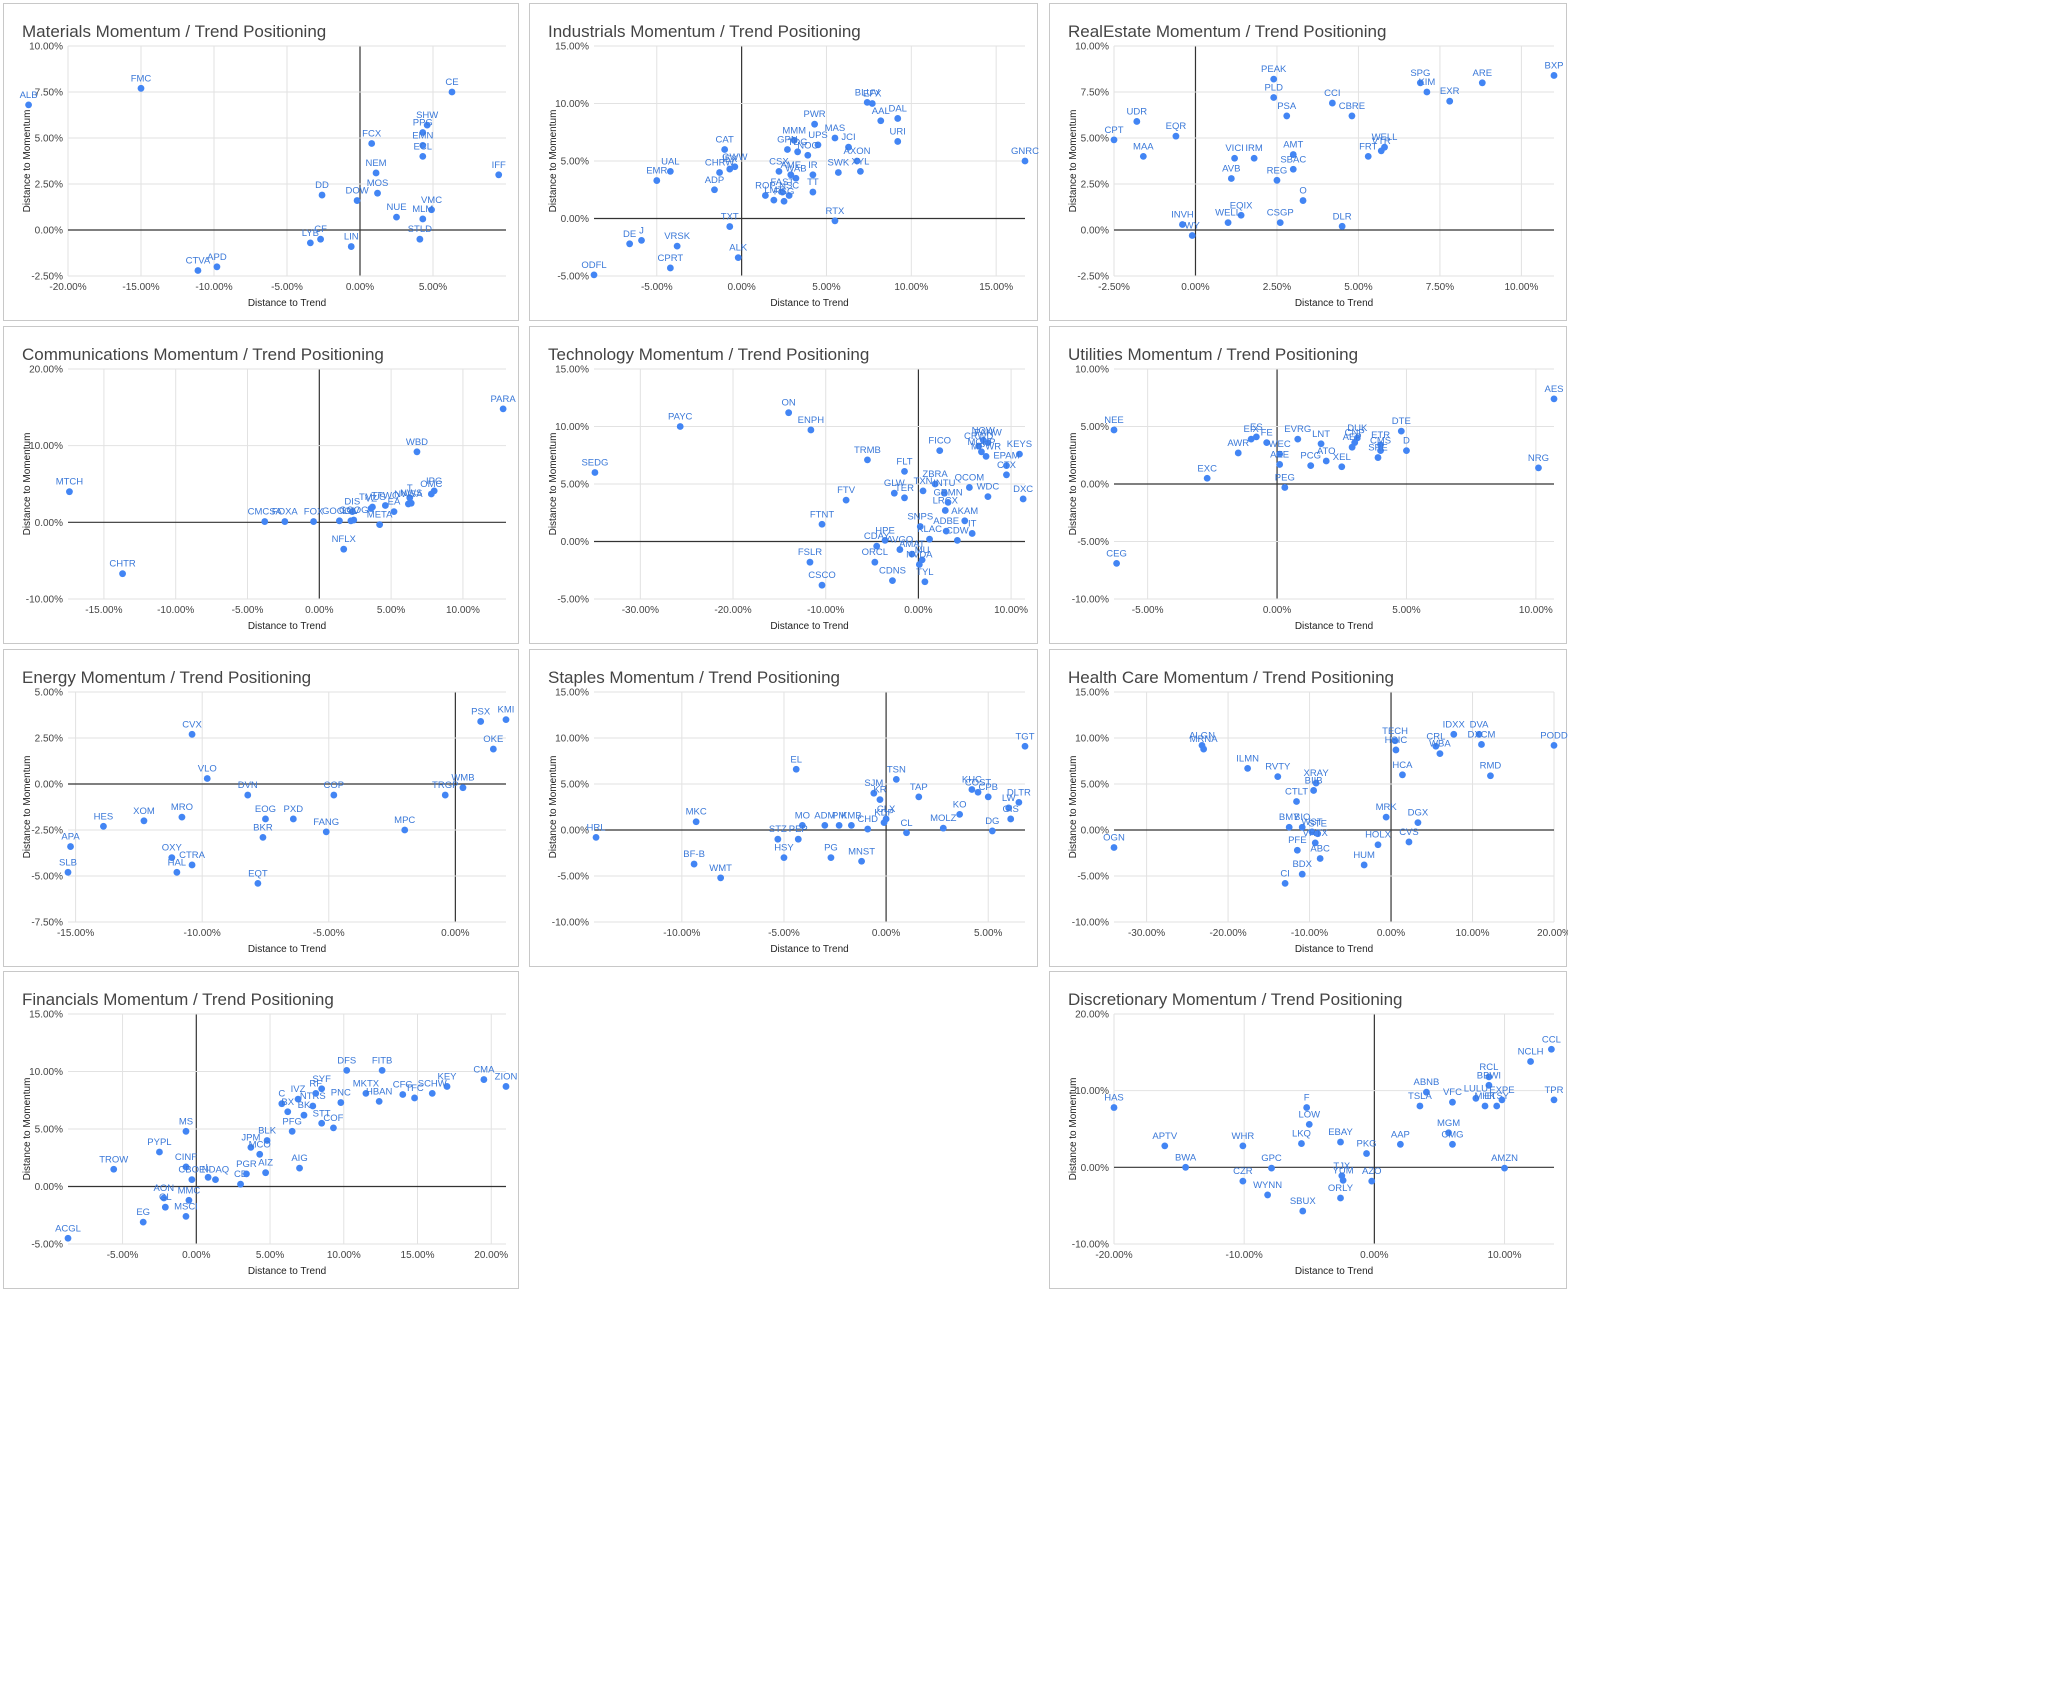  I want to click on chart-title: RealEstate Momentum / Trend Positioning, so click(1227, 31).